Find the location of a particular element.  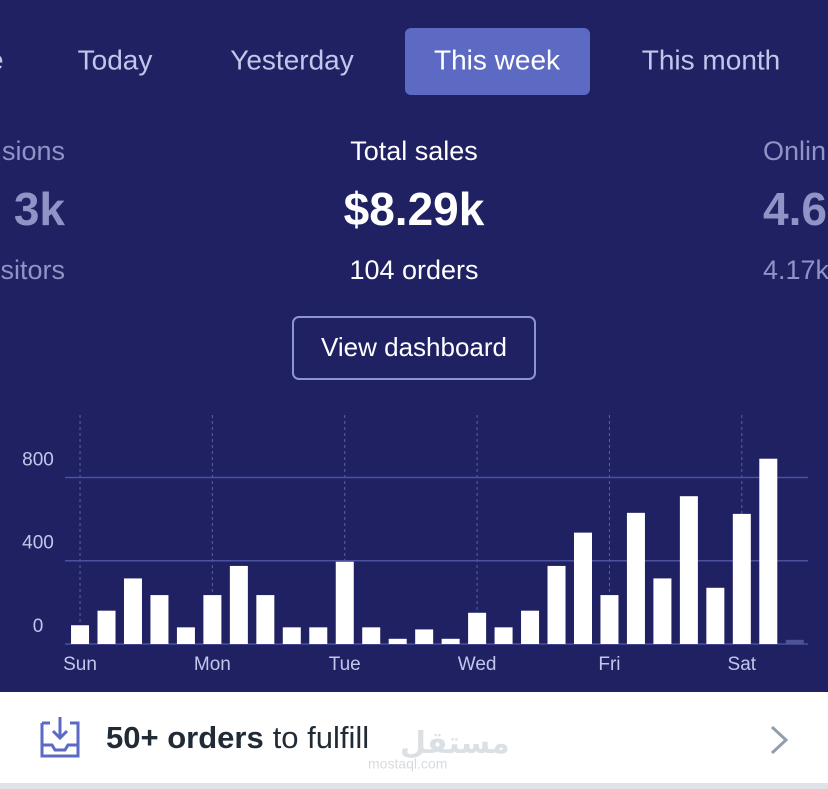

active-tab-background is located at coordinates (497, 61).